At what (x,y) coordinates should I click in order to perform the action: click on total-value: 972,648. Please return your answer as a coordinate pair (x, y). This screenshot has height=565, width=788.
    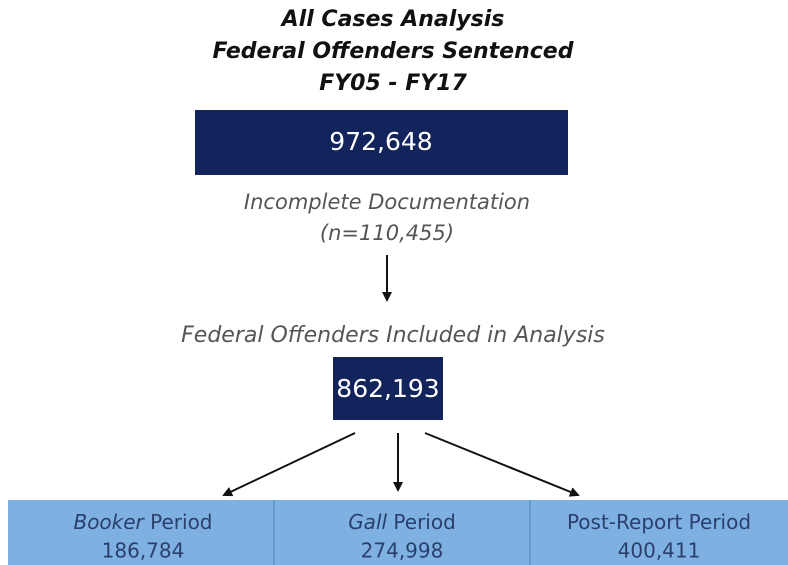
    Looking at the image, I should click on (380, 141).